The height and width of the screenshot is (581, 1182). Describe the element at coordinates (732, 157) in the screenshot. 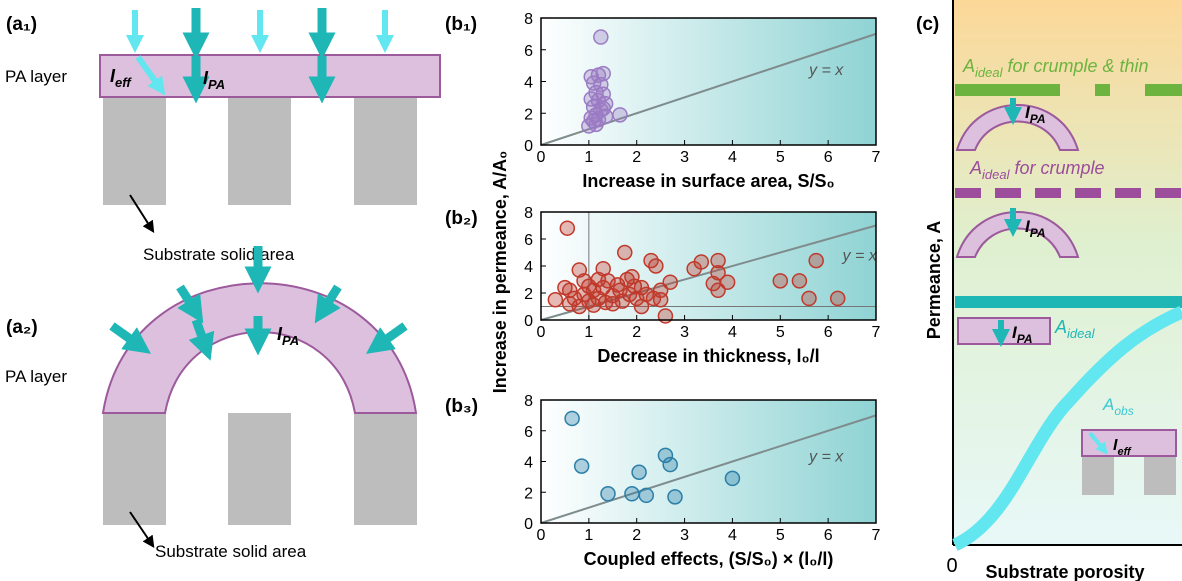

I see `x-tick-label: 4` at that location.